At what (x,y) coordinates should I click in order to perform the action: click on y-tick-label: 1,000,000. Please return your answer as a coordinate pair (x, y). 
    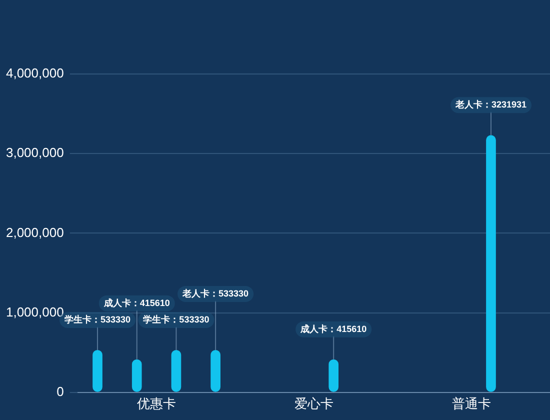
    Looking at the image, I should click on (35, 312).